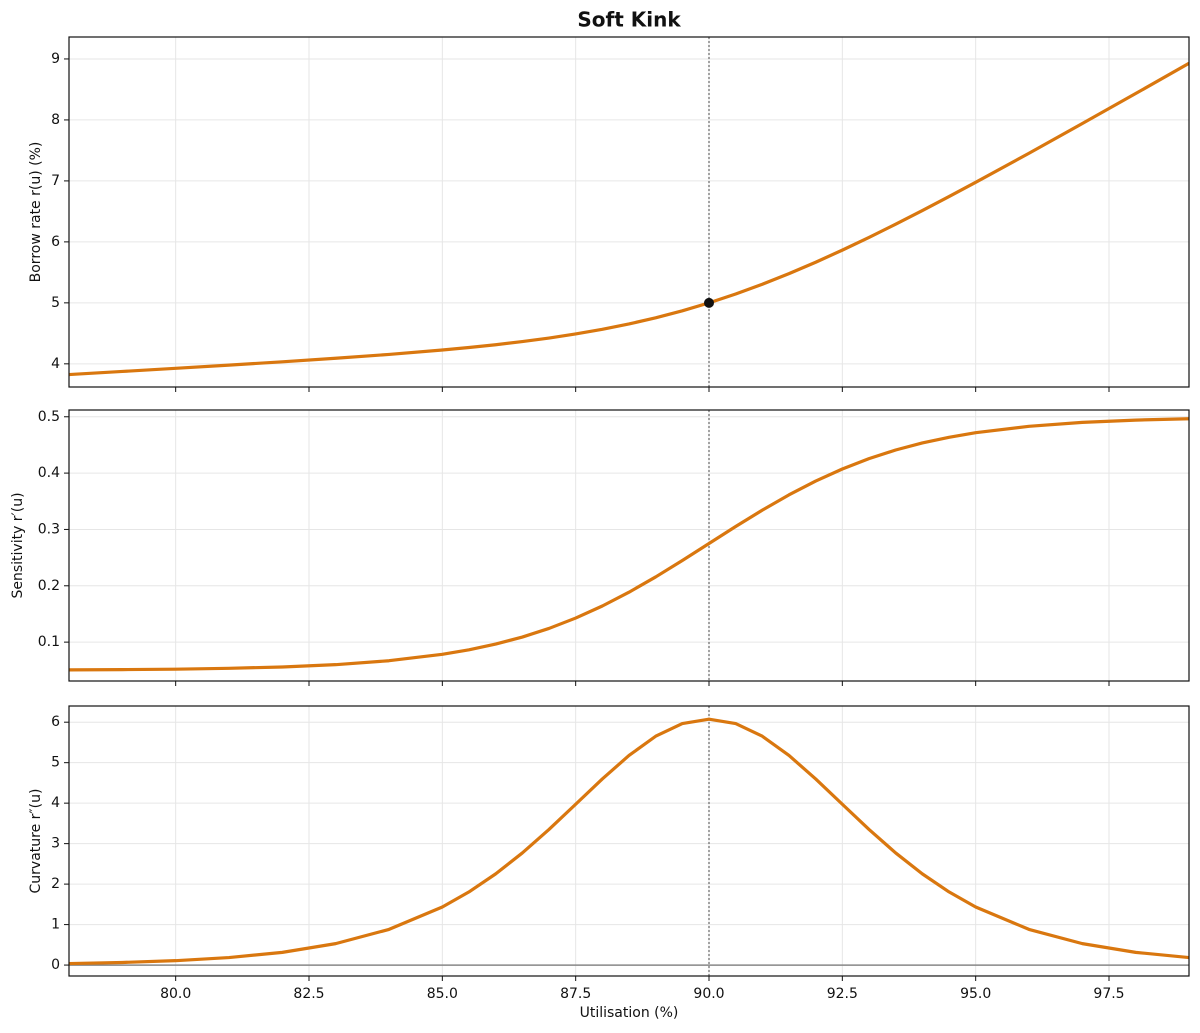  What do you see at coordinates (708, 994) in the screenshot?
I see `x-tick-label: 90.0` at bounding box center [708, 994].